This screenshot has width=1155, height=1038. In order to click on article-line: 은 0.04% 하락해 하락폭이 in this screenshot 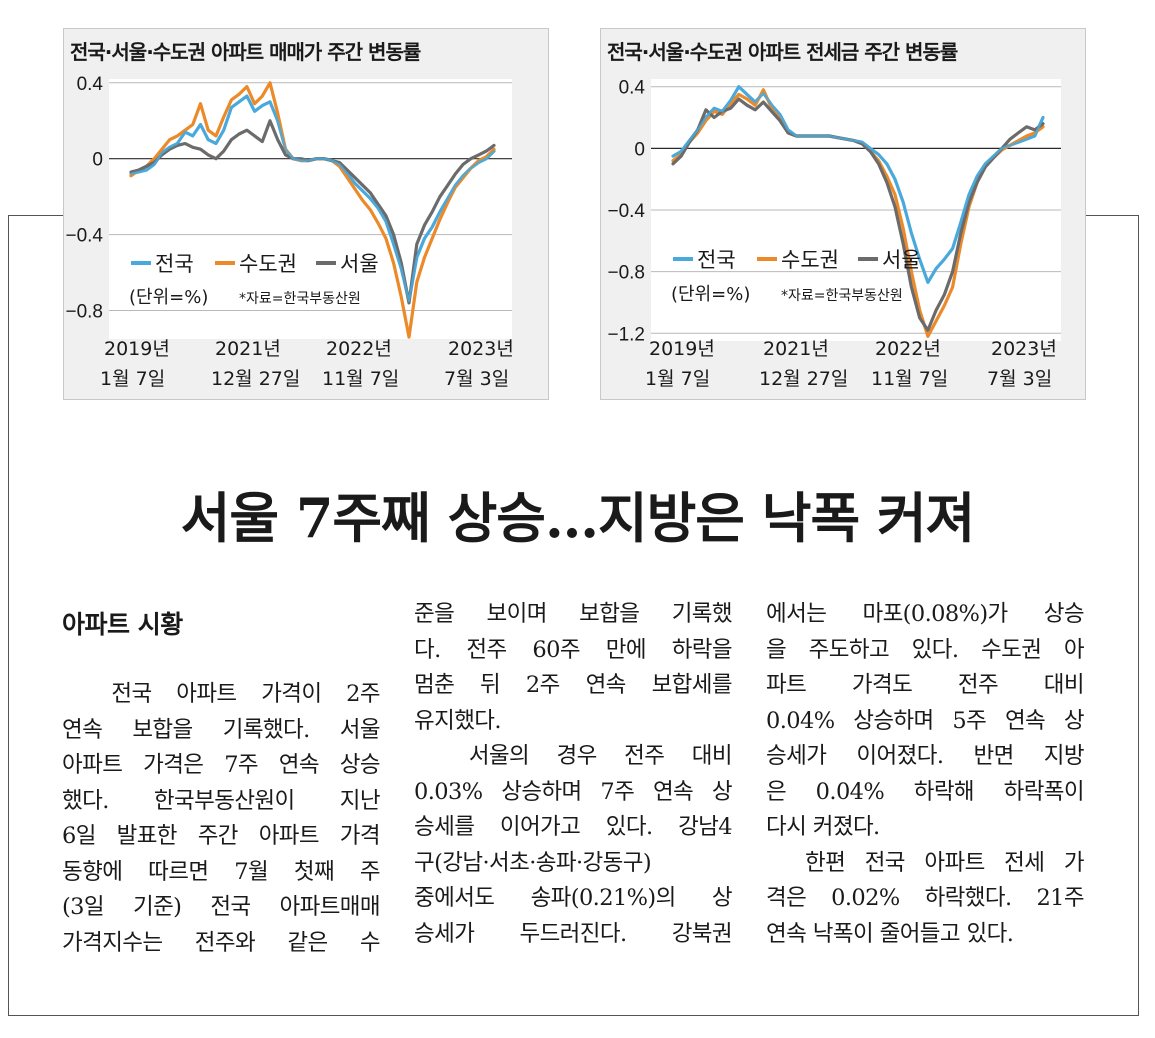, I will do `click(925, 791)`.